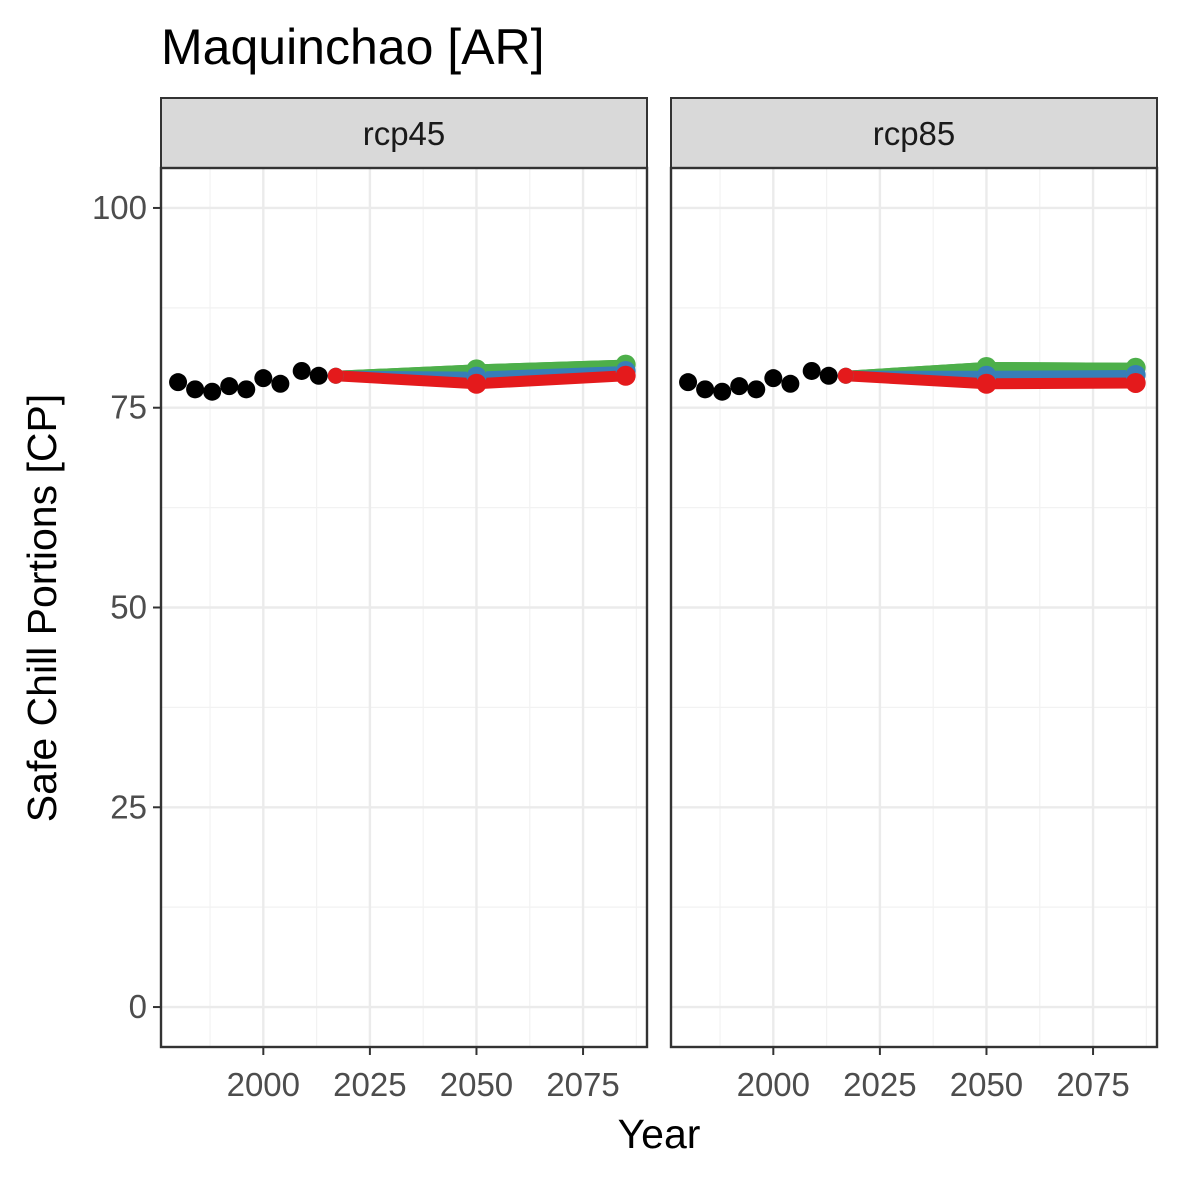 Image resolution: width=1181 pixels, height=1181 pixels. I want to click on y-tick-label: 0, so click(138, 1006).